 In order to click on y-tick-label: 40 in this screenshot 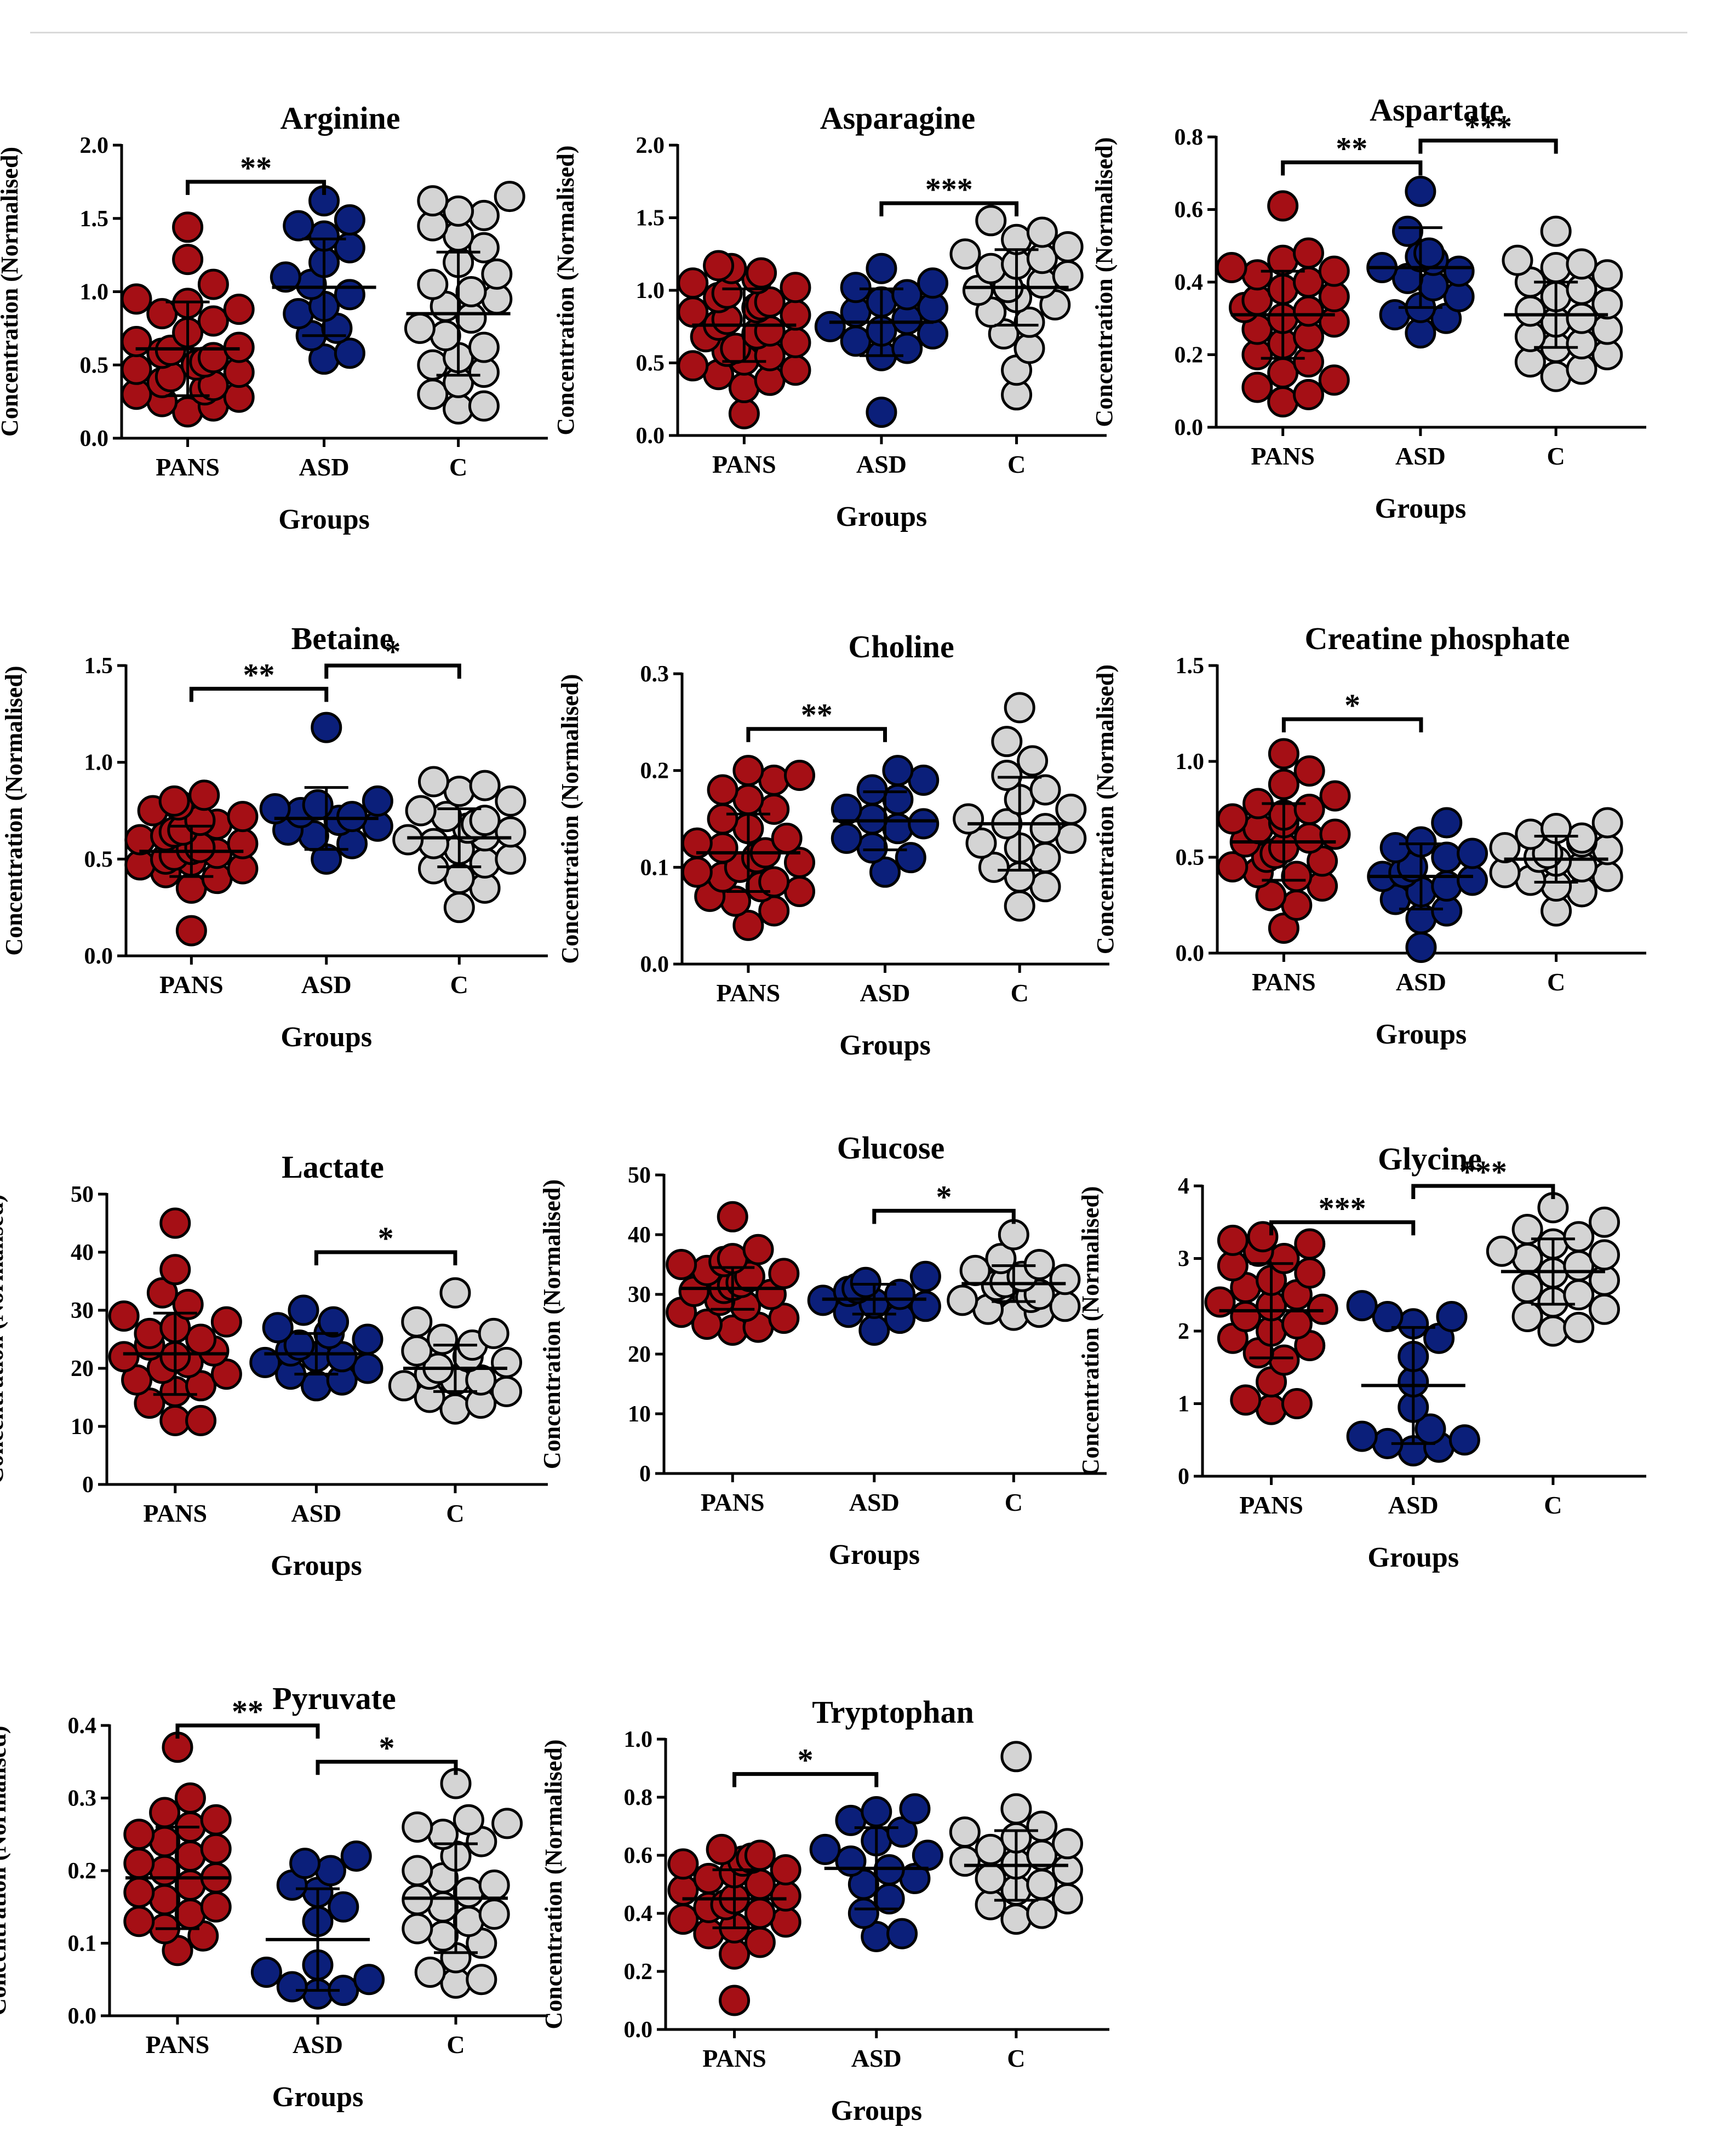, I will do `click(82, 1252)`.